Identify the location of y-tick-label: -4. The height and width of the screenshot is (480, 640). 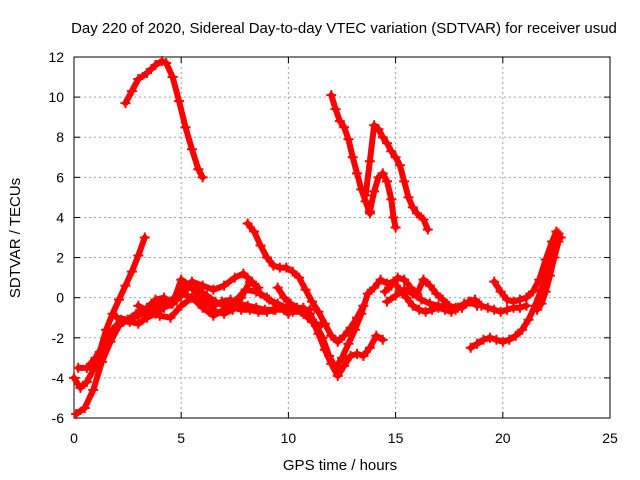
(58, 378).